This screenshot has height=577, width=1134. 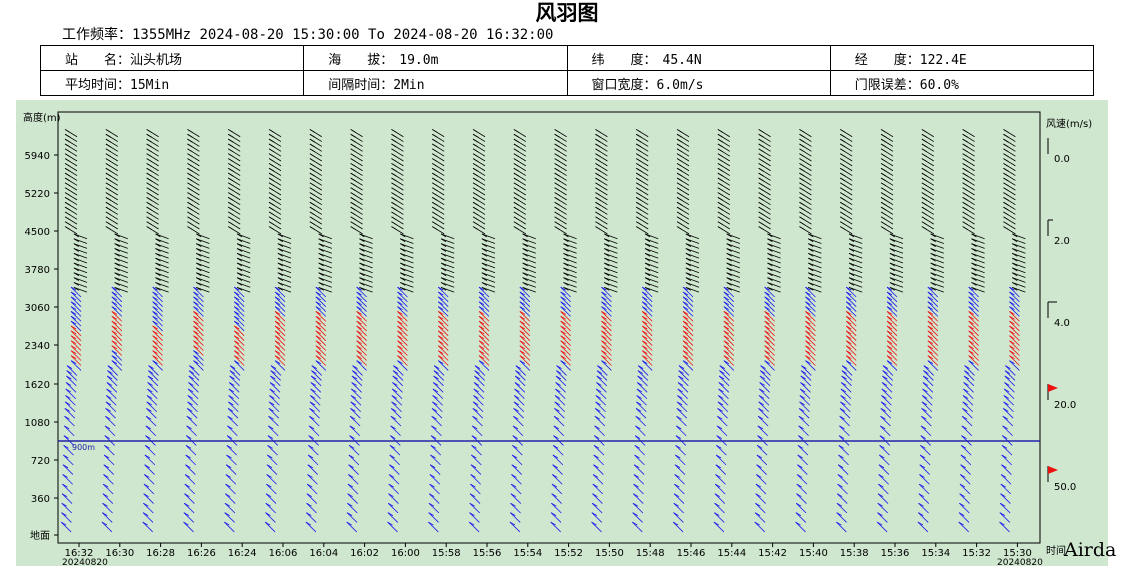 I want to click on y-tick-label: 3780, so click(x=37, y=270).